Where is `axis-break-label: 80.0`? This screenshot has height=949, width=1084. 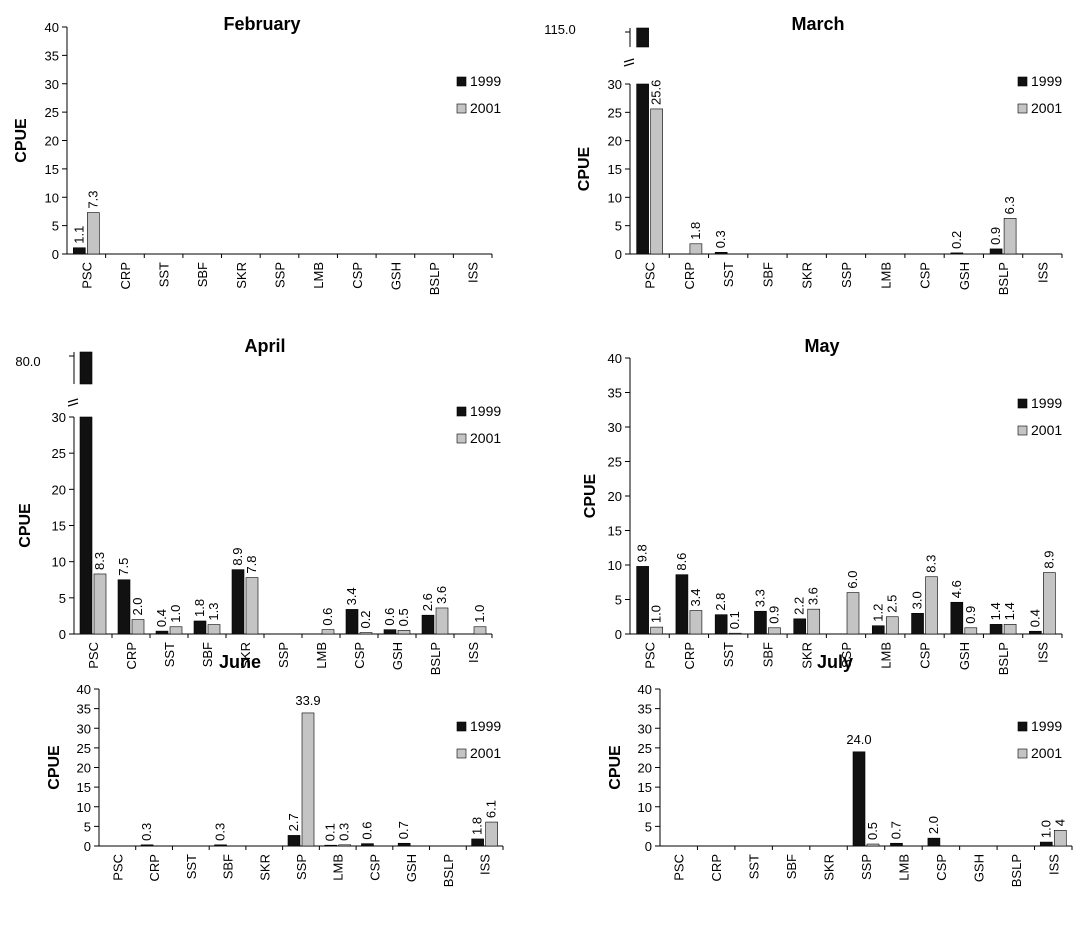
axis-break-label: 80.0 is located at coordinates (27, 361).